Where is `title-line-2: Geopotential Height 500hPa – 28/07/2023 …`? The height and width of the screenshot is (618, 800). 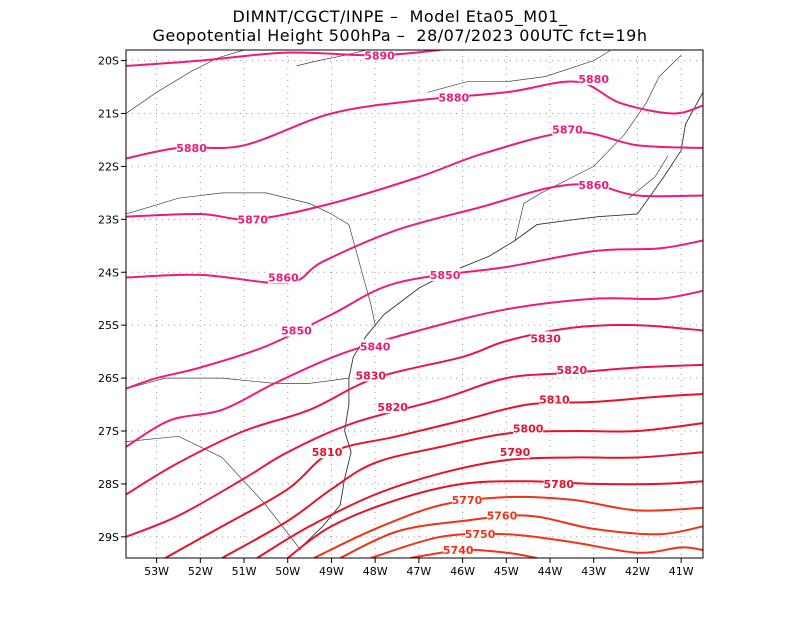 title-line-2: Geopotential Height 500hPa – 28/07/2023 … is located at coordinates (400, 35).